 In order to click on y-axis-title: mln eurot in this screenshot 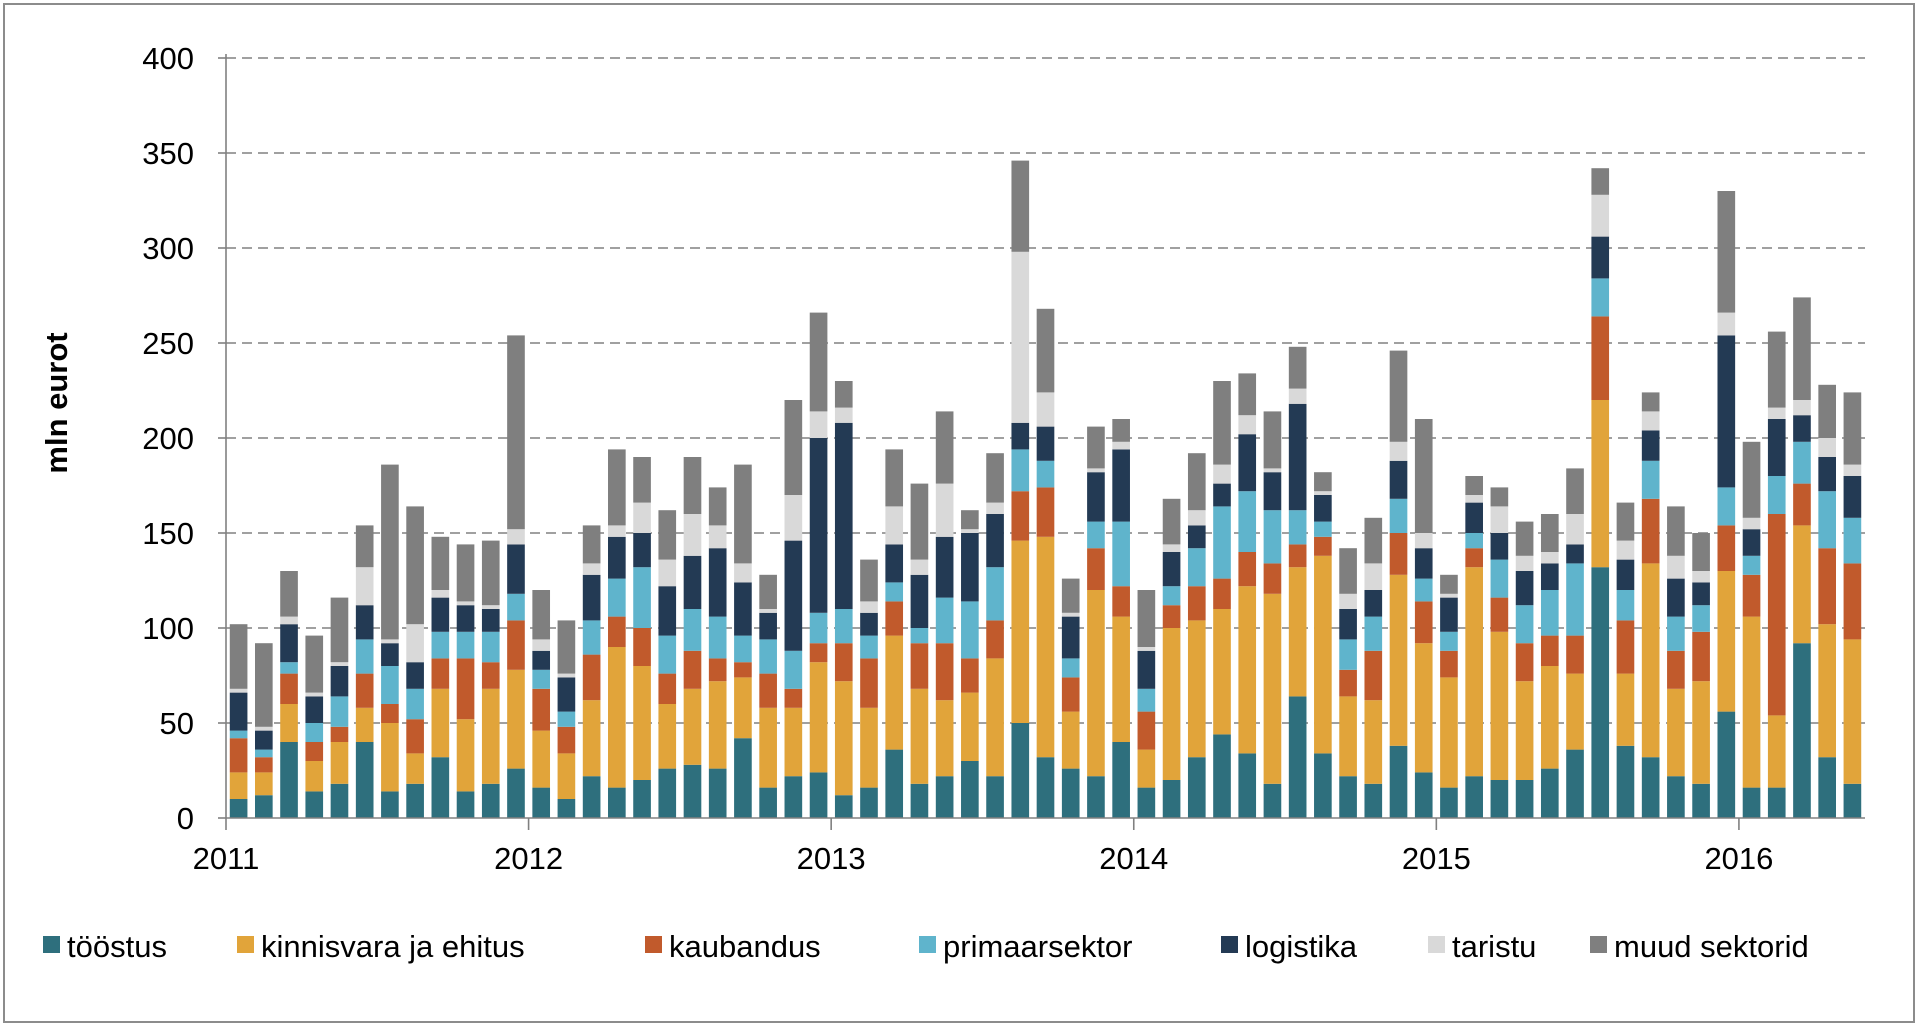, I will do `click(56, 402)`.